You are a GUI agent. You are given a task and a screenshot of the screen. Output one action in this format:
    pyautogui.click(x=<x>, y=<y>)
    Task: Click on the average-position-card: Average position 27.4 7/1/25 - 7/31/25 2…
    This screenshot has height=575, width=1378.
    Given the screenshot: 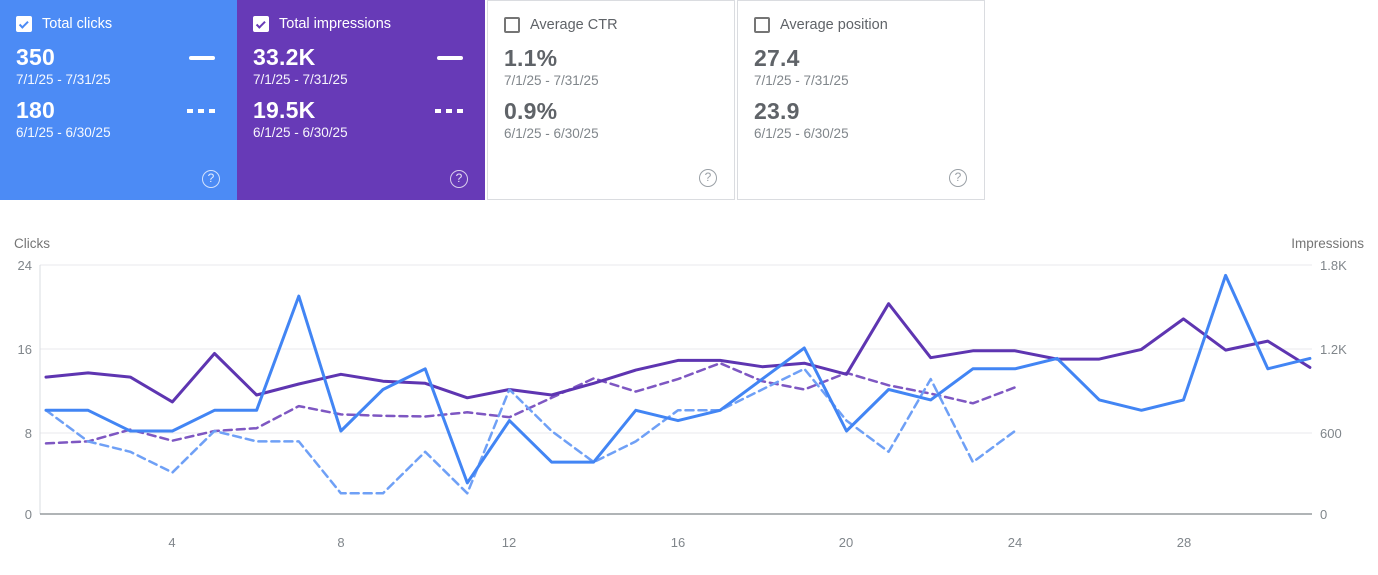 What is the action you would take?
    pyautogui.click(x=861, y=100)
    